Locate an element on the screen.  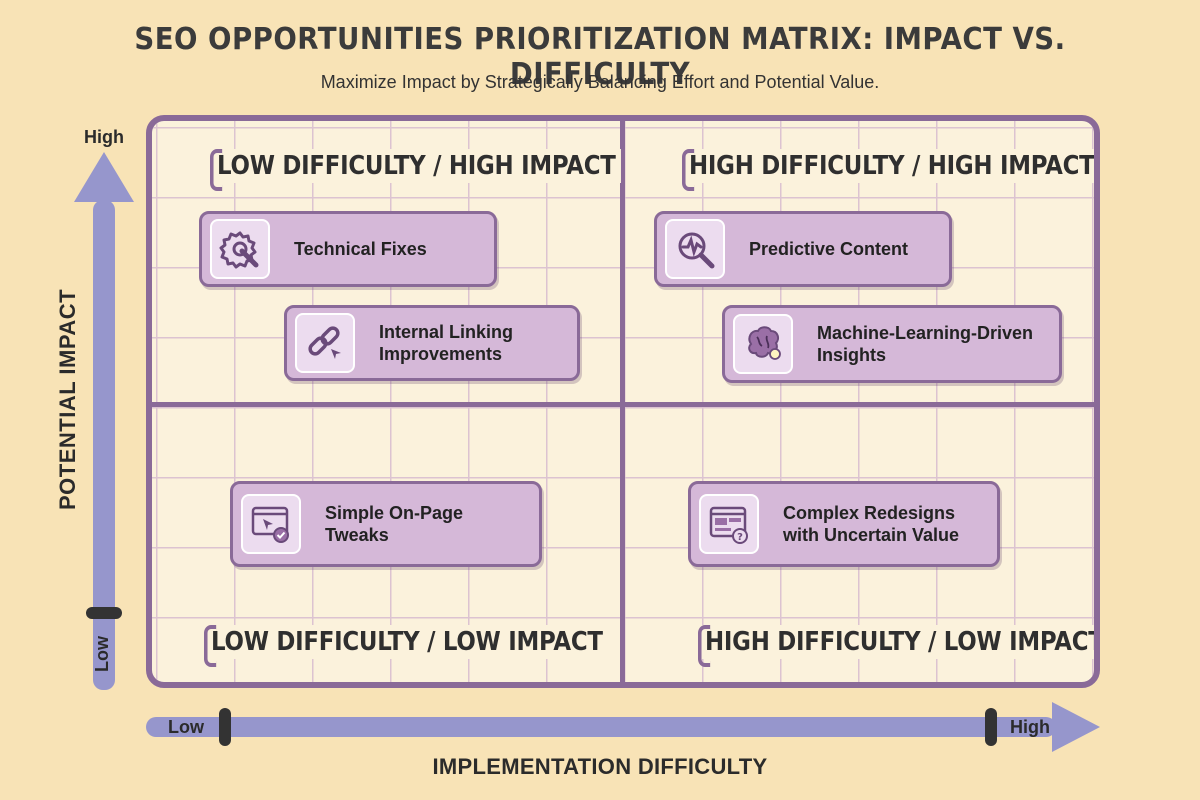
y-axis-title: POTENTIAL IMPACT is located at coordinates (67, 399).